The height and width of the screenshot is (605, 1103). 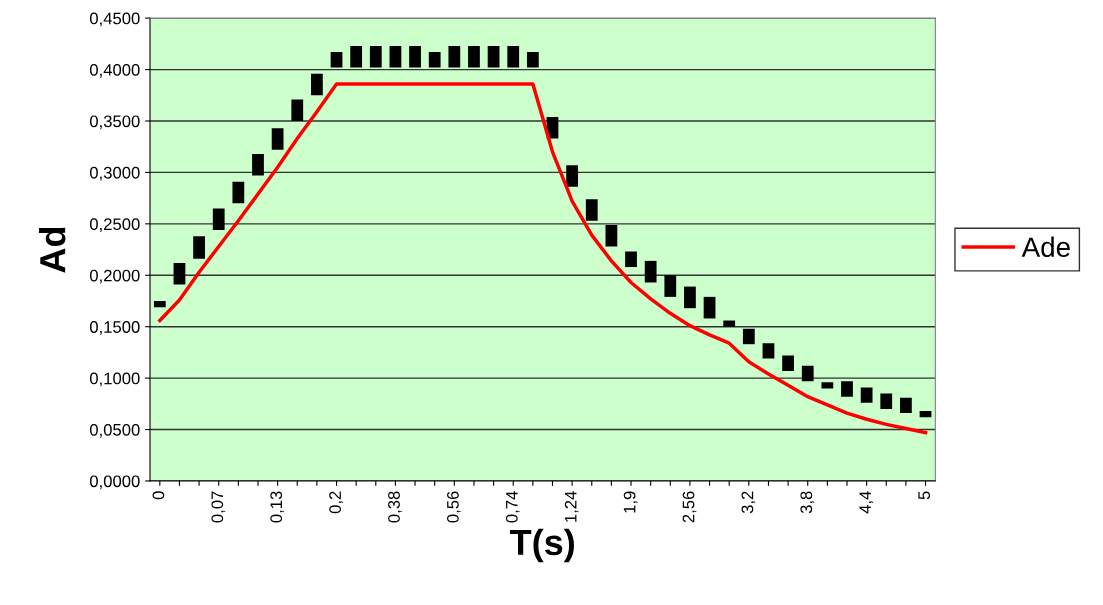 What do you see at coordinates (541, 545) in the screenshot?
I see `x-axis-title: T(s)` at bounding box center [541, 545].